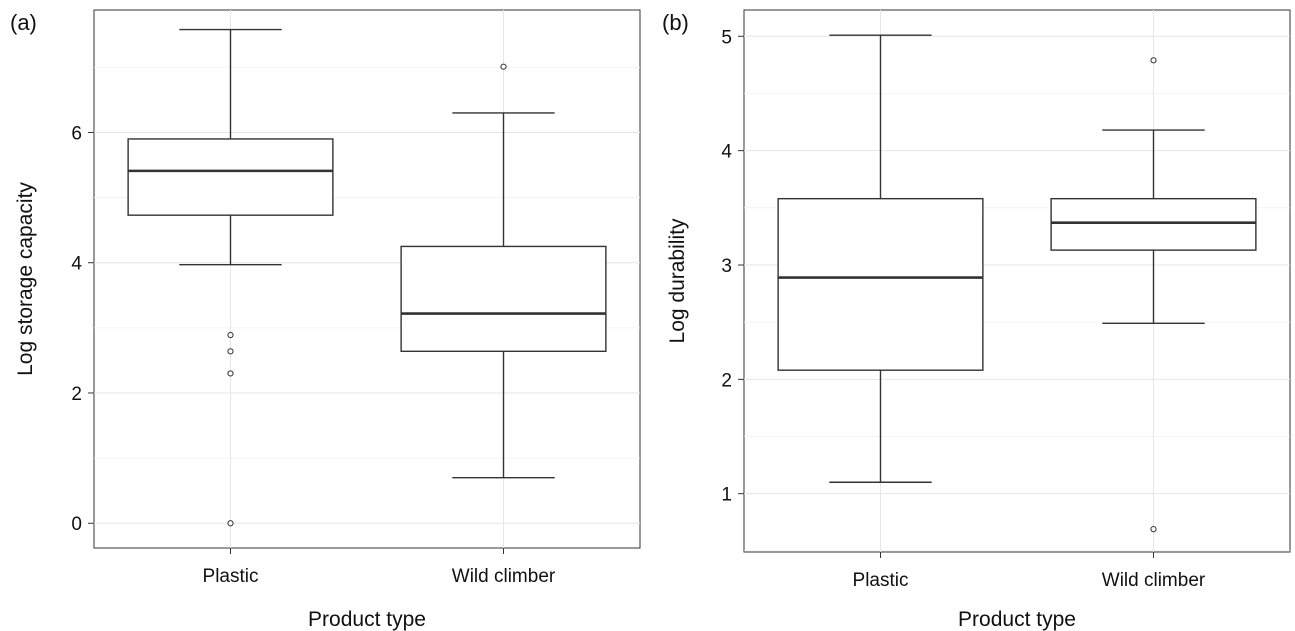 The image size is (1295, 631). Describe the element at coordinates (23, 22) in the screenshot. I see `panel-label: (a)` at that location.